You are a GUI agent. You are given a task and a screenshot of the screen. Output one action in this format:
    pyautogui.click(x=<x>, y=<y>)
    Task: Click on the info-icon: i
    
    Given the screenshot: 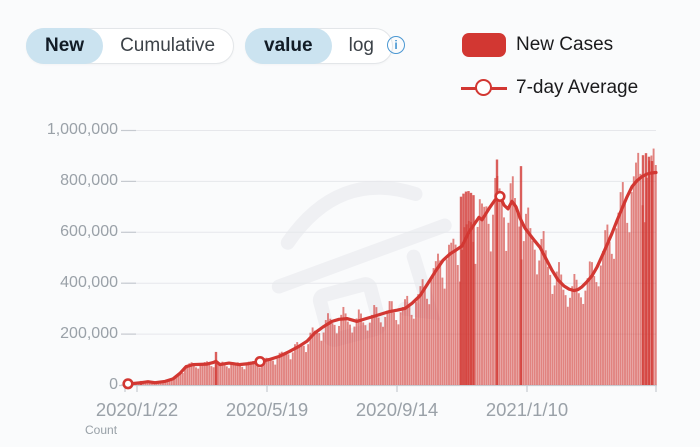 What is the action you would take?
    pyautogui.click(x=396, y=45)
    